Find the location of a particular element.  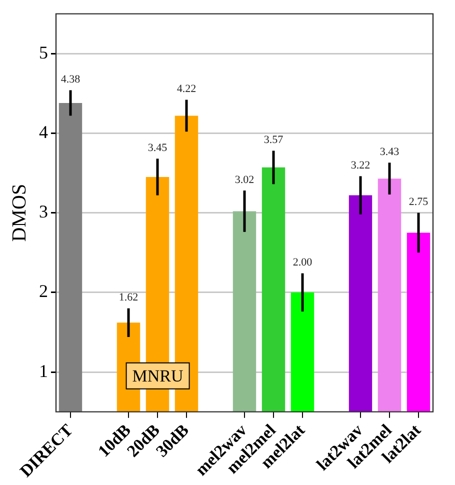

annotation: MNRU is located at coordinates (158, 376).